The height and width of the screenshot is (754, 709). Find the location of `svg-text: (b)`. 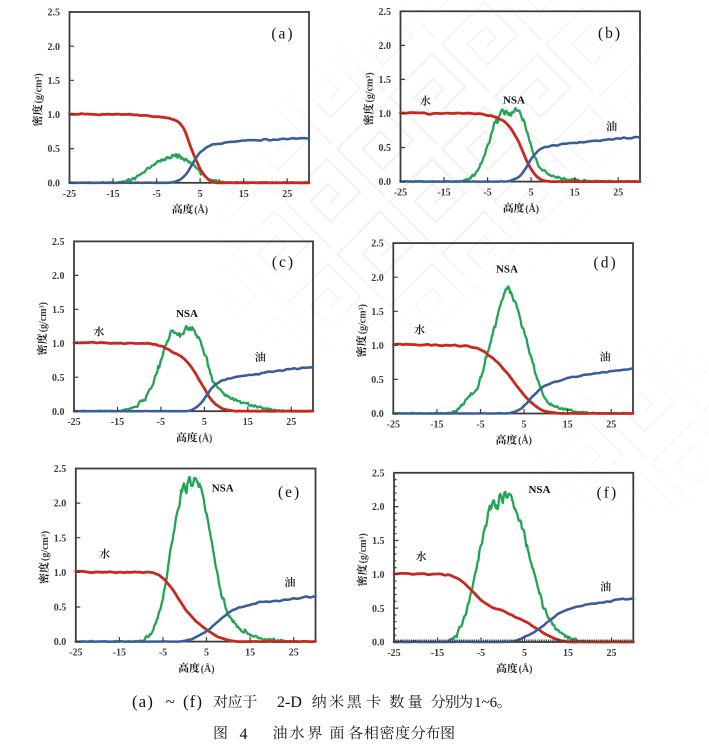

svg-text: (b) is located at coordinates (610, 33).